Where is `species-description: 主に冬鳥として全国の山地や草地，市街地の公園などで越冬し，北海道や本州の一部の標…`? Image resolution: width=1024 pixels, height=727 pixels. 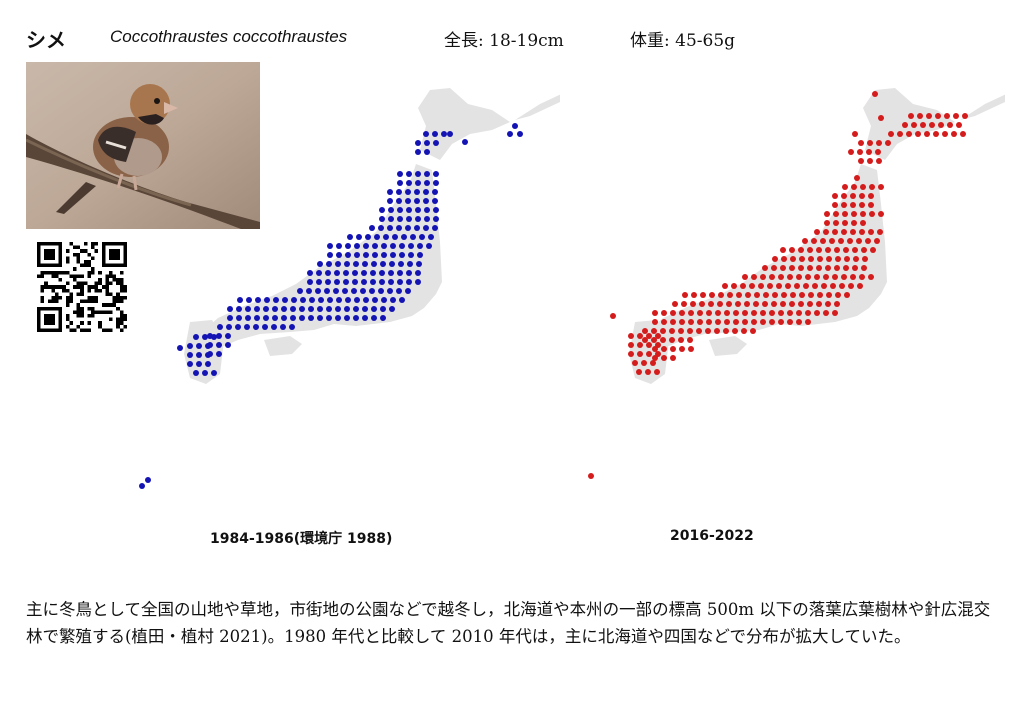
species-description: 主に冬鳥として全国の山地や草地，市街地の公園などで越冬し，北海道や本州の一部の標… is located at coordinates (508, 623).